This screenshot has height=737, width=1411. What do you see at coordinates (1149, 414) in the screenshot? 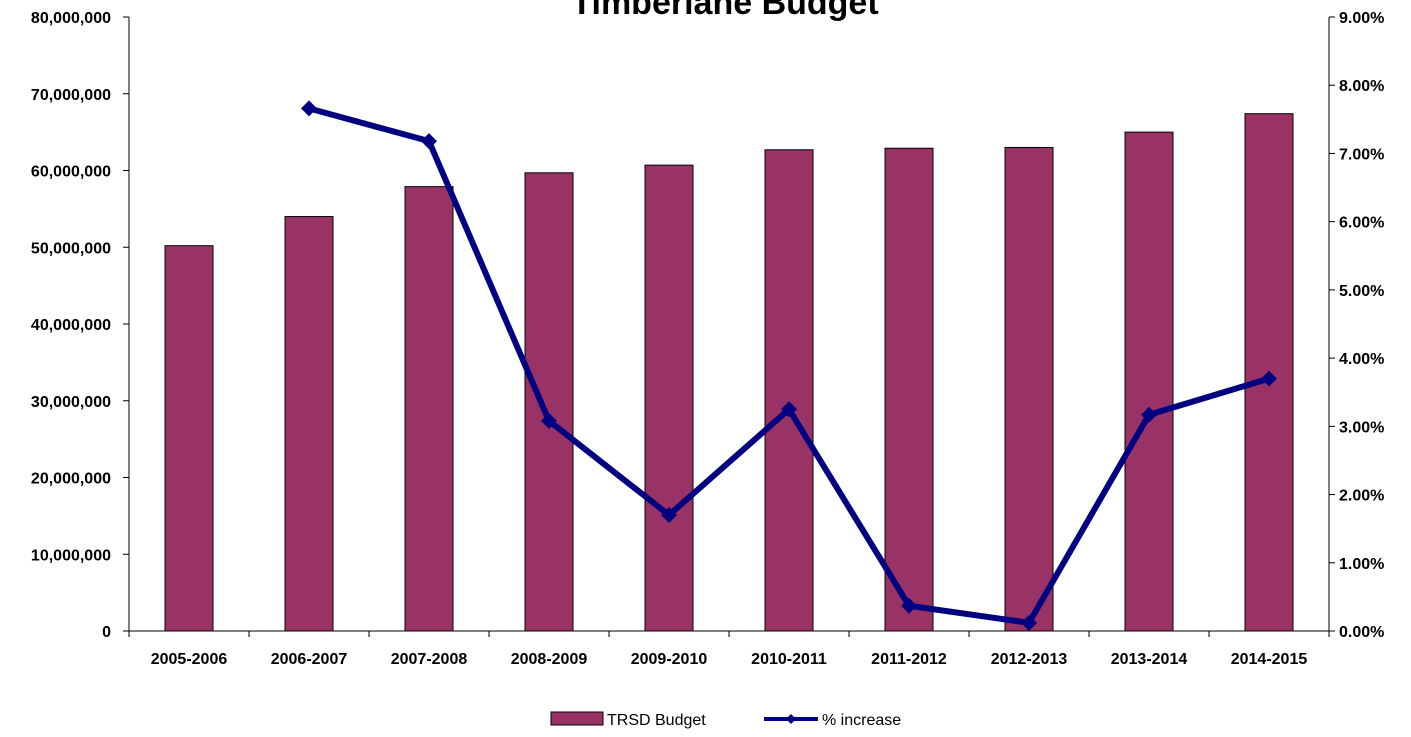
I see `point-pct-2013-2014` at bounding box center [1149, 414].